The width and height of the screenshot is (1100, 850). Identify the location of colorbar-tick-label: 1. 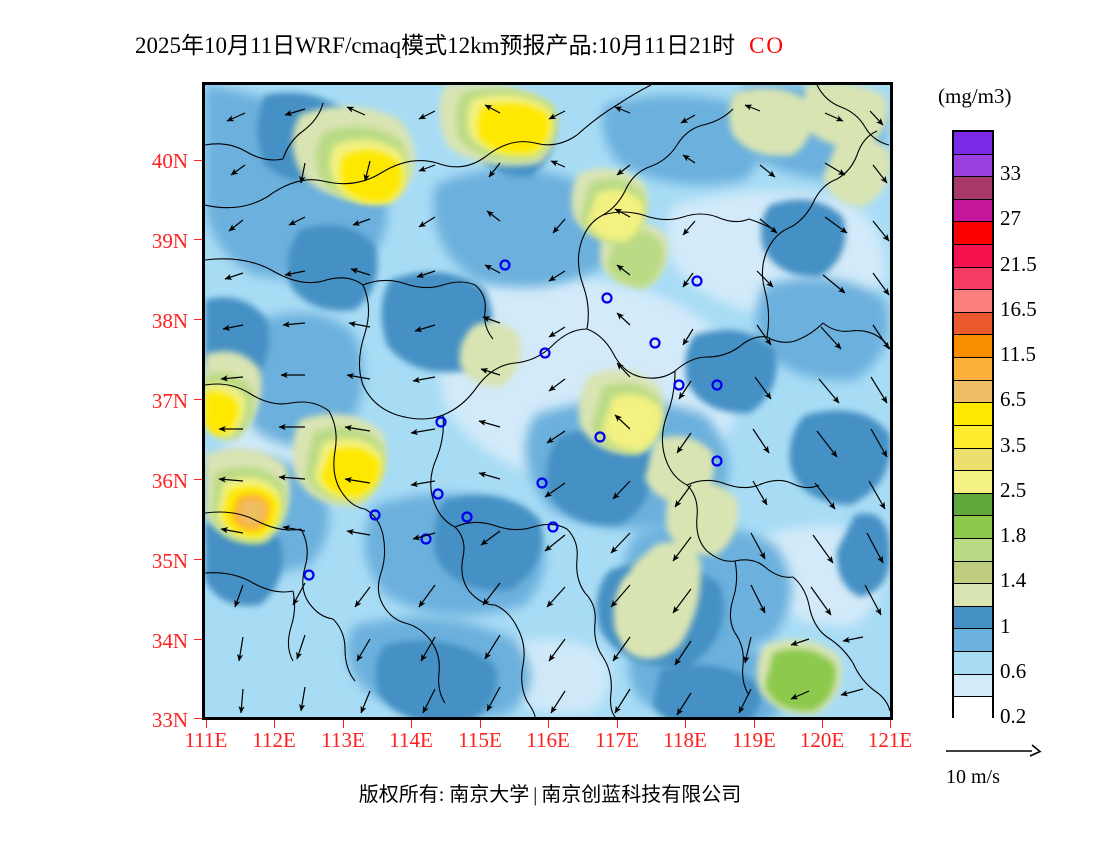
(1005, 625).